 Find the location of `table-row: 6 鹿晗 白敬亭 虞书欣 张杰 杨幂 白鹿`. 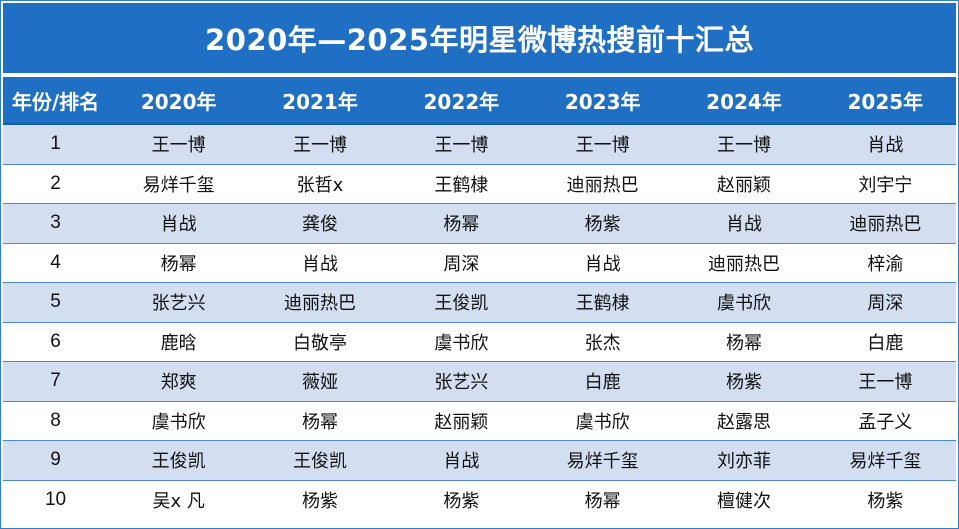

table-row: 6 鹿晗 白敬亭 虞书欣 张杰 杨幂 白鹿 is located at coordinates (479, 341).